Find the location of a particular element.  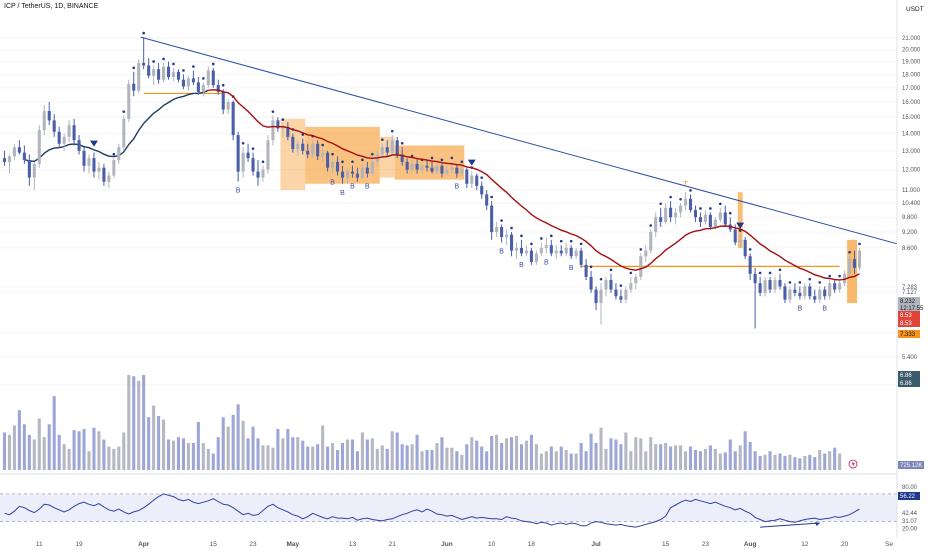

time-tick-label: 15 is located at coordinates (666, 544).